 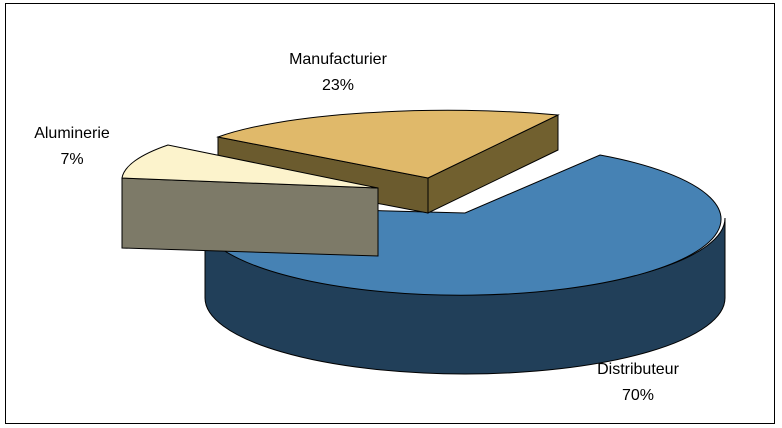 What do you see at coordinates (338, 59) in the screenshot?
I see `label-manufacturier-name: Manufacturier` at bounding box center [338, 59].